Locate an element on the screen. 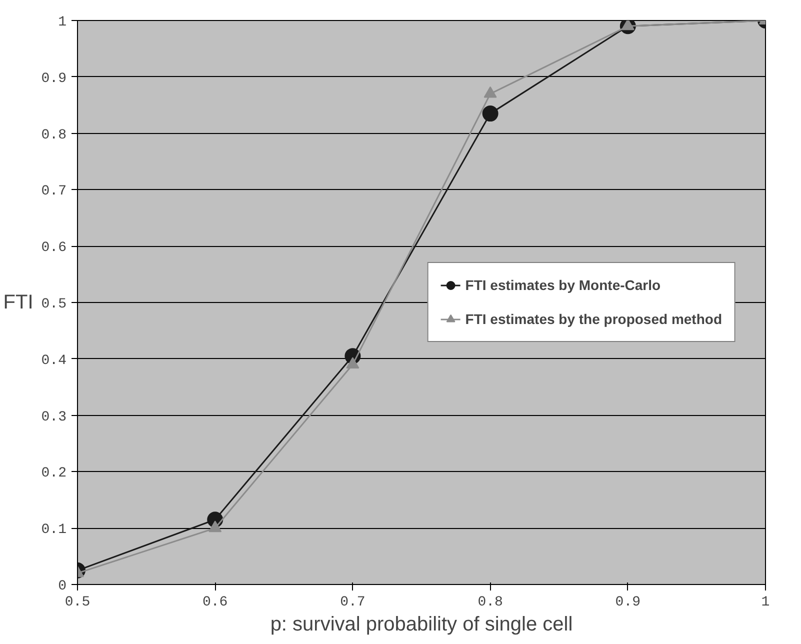 The width and height of the screenshot is (801, 644). x-tick-label: 0.8 is located at coordinates (490, 602).